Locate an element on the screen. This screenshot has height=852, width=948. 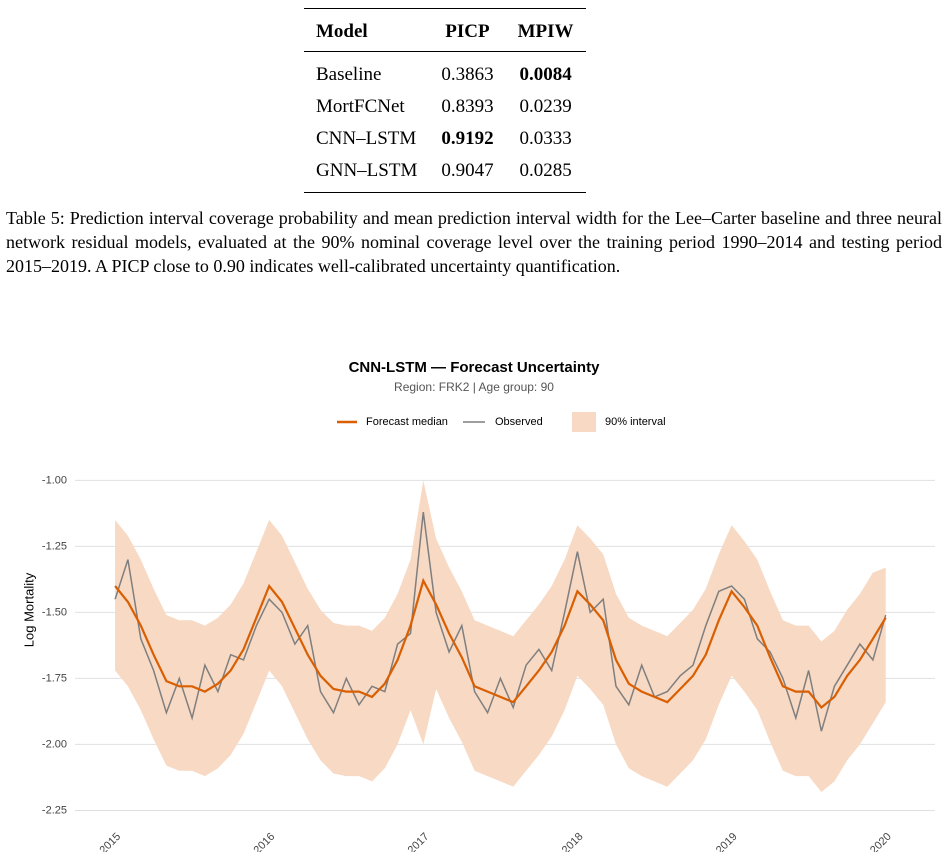
table-cell: 0.0333 is located at coordinates (545, 138).